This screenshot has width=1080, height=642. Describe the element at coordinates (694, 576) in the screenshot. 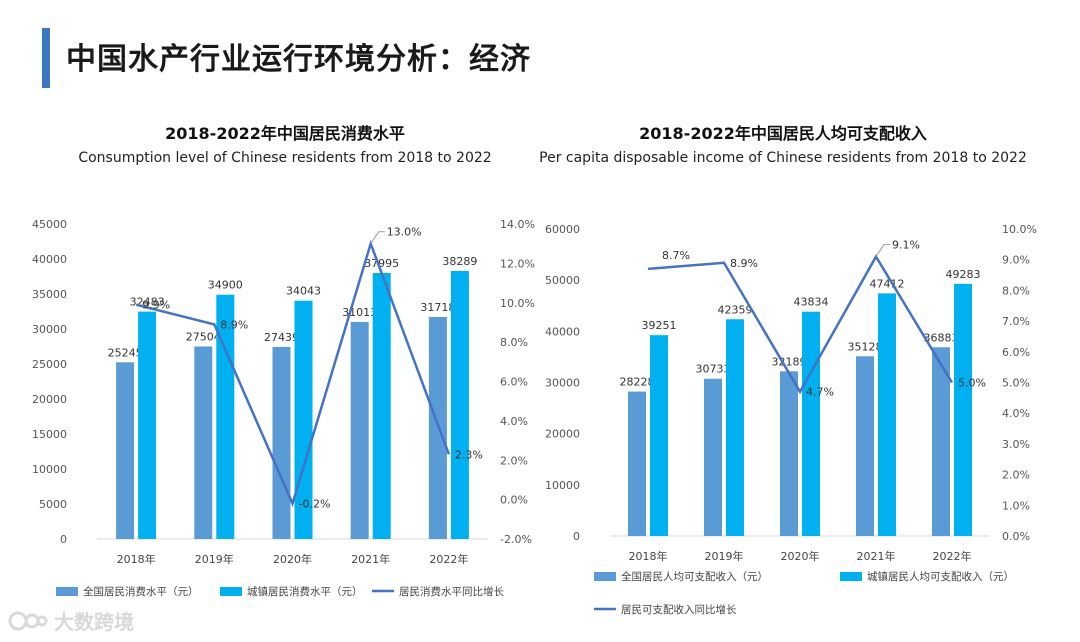

I see `legend-label: 全国居民人均可支配收入（元）` at that location.